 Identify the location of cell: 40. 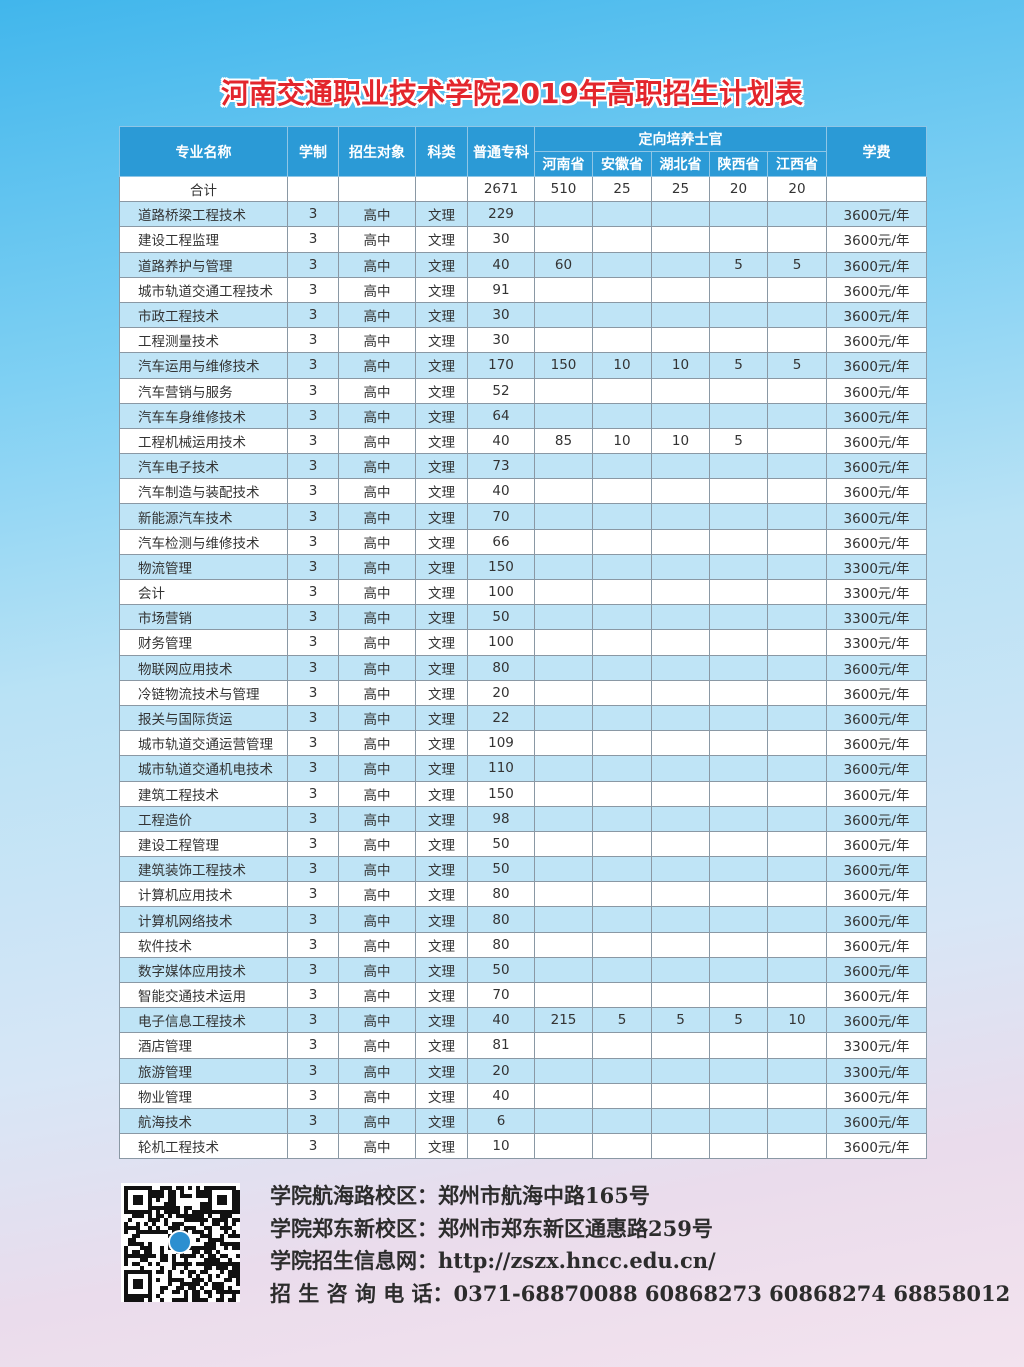
(501, 441).